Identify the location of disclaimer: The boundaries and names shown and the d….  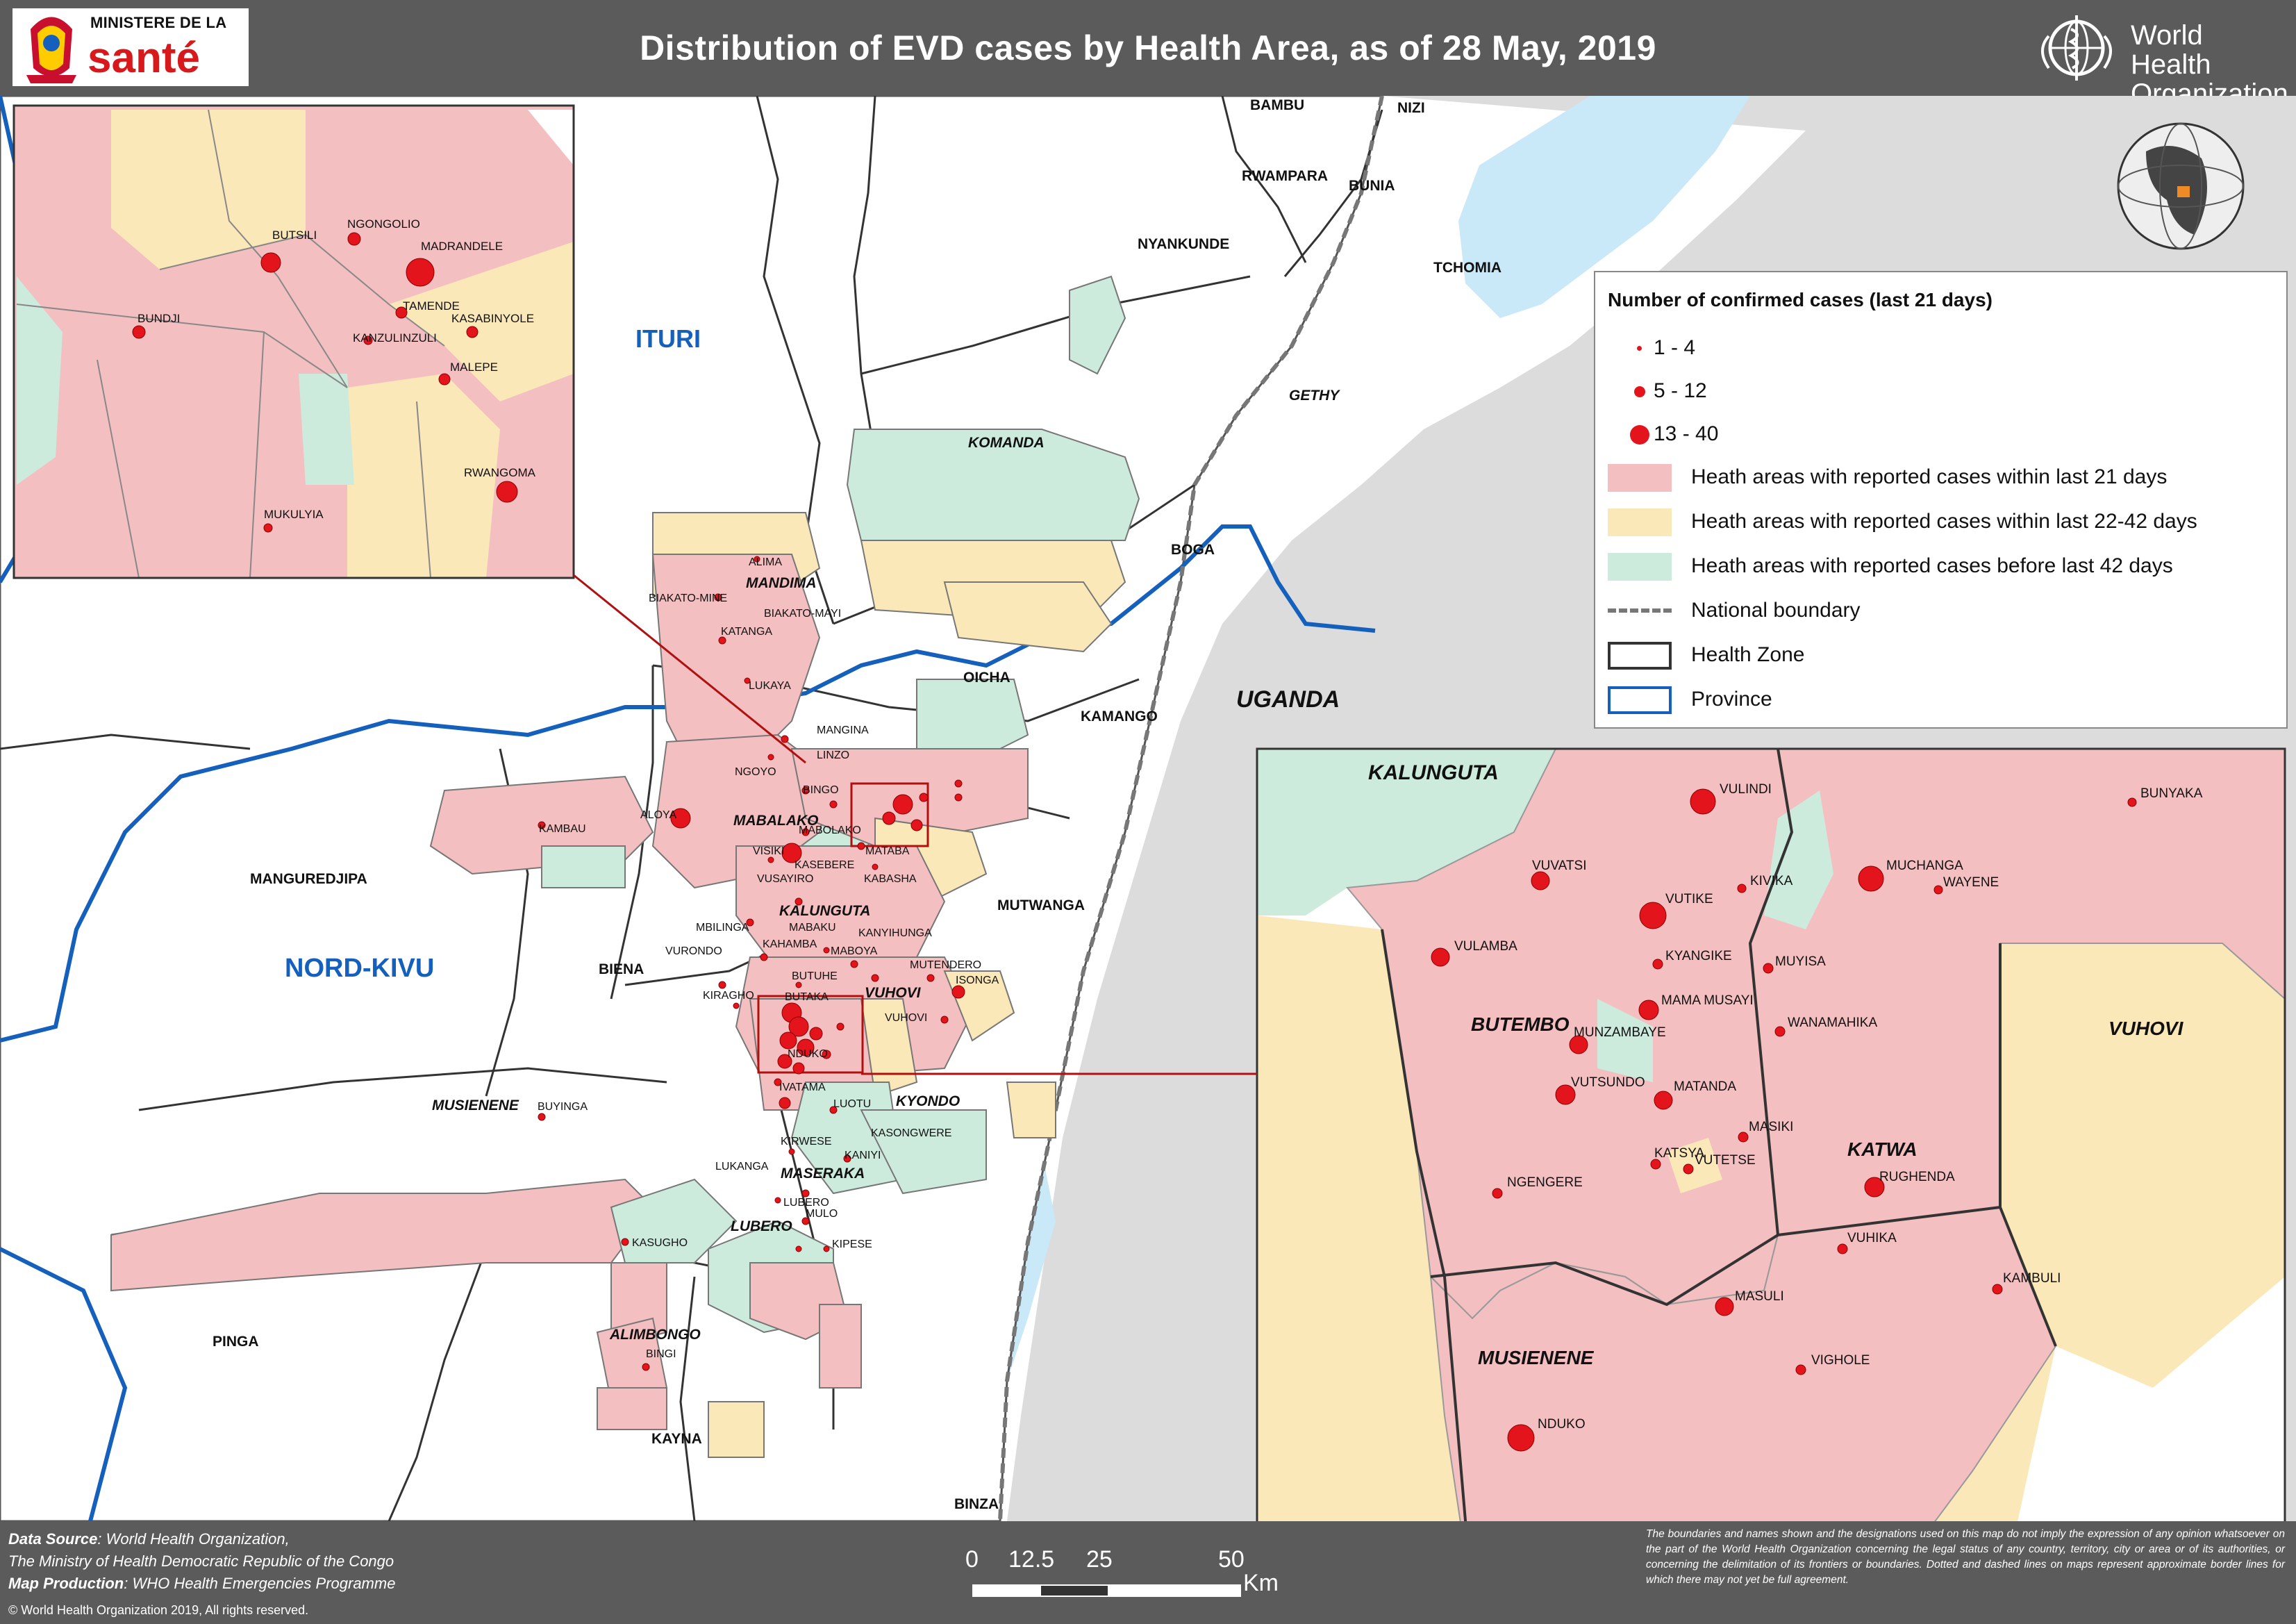
(1966, 1557).